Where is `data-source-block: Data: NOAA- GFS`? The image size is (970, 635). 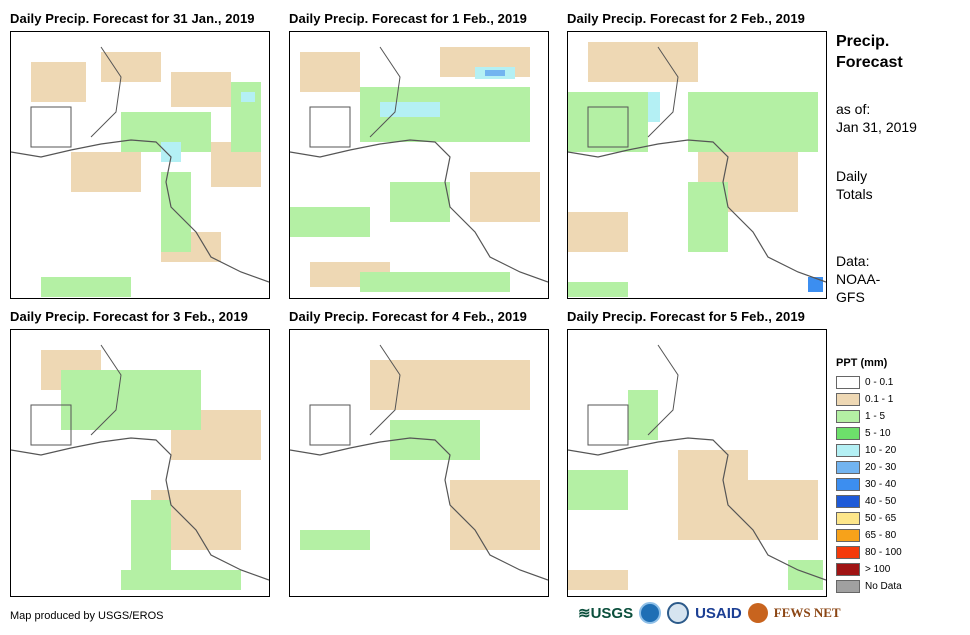 data-source-block: Data: NOAA- GFS is located at coordinates (858, 279).